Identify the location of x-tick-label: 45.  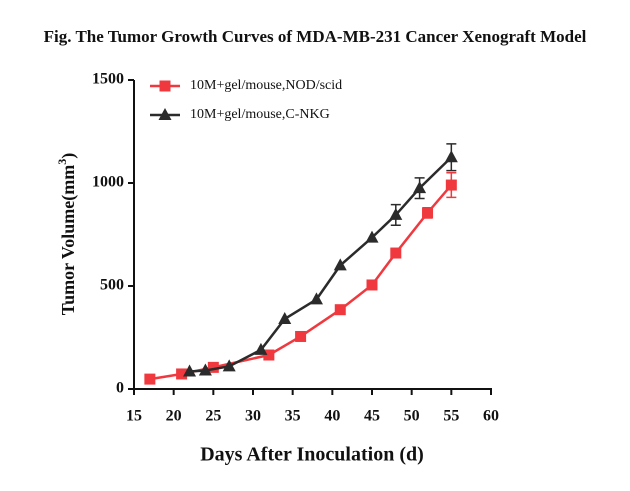
(372, 416).